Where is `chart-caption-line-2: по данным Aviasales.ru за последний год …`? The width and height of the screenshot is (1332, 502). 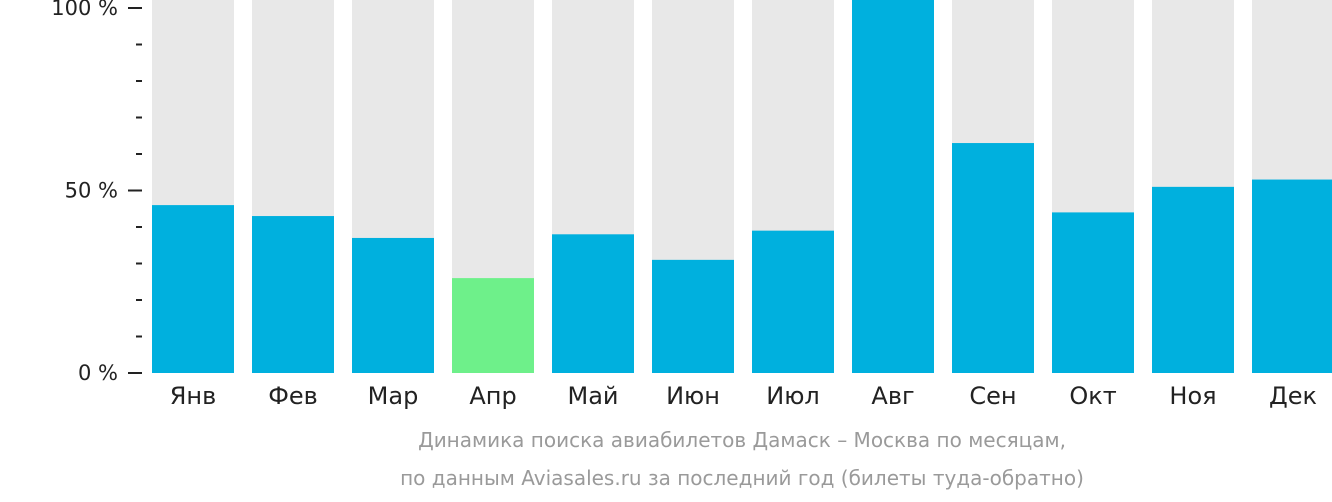 chart-caption-line-2: по данным Aviasales.ru за последний год … is located at coordinates (742, 478).